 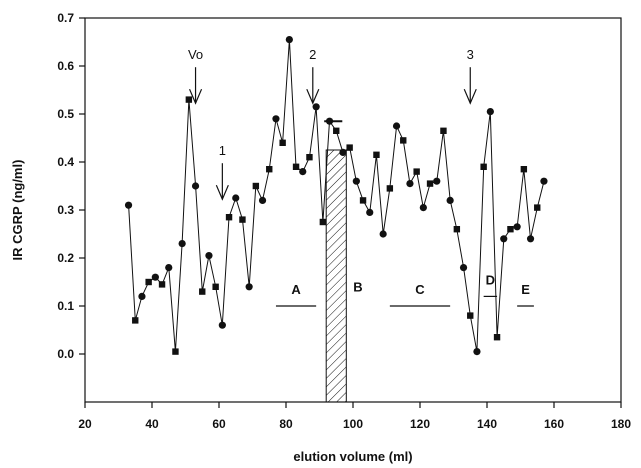 What do you see at coordinates (65, 258) in the screenshot?
I see `y-tick-label: 0.2` at bounding box center [65, 258].